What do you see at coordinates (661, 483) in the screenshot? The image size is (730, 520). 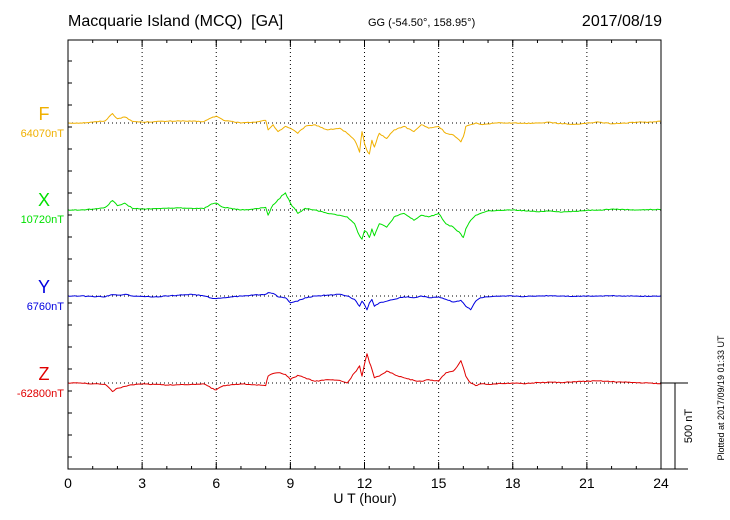 I see `x-tick-label: 24` at bounding box center [661, 483].